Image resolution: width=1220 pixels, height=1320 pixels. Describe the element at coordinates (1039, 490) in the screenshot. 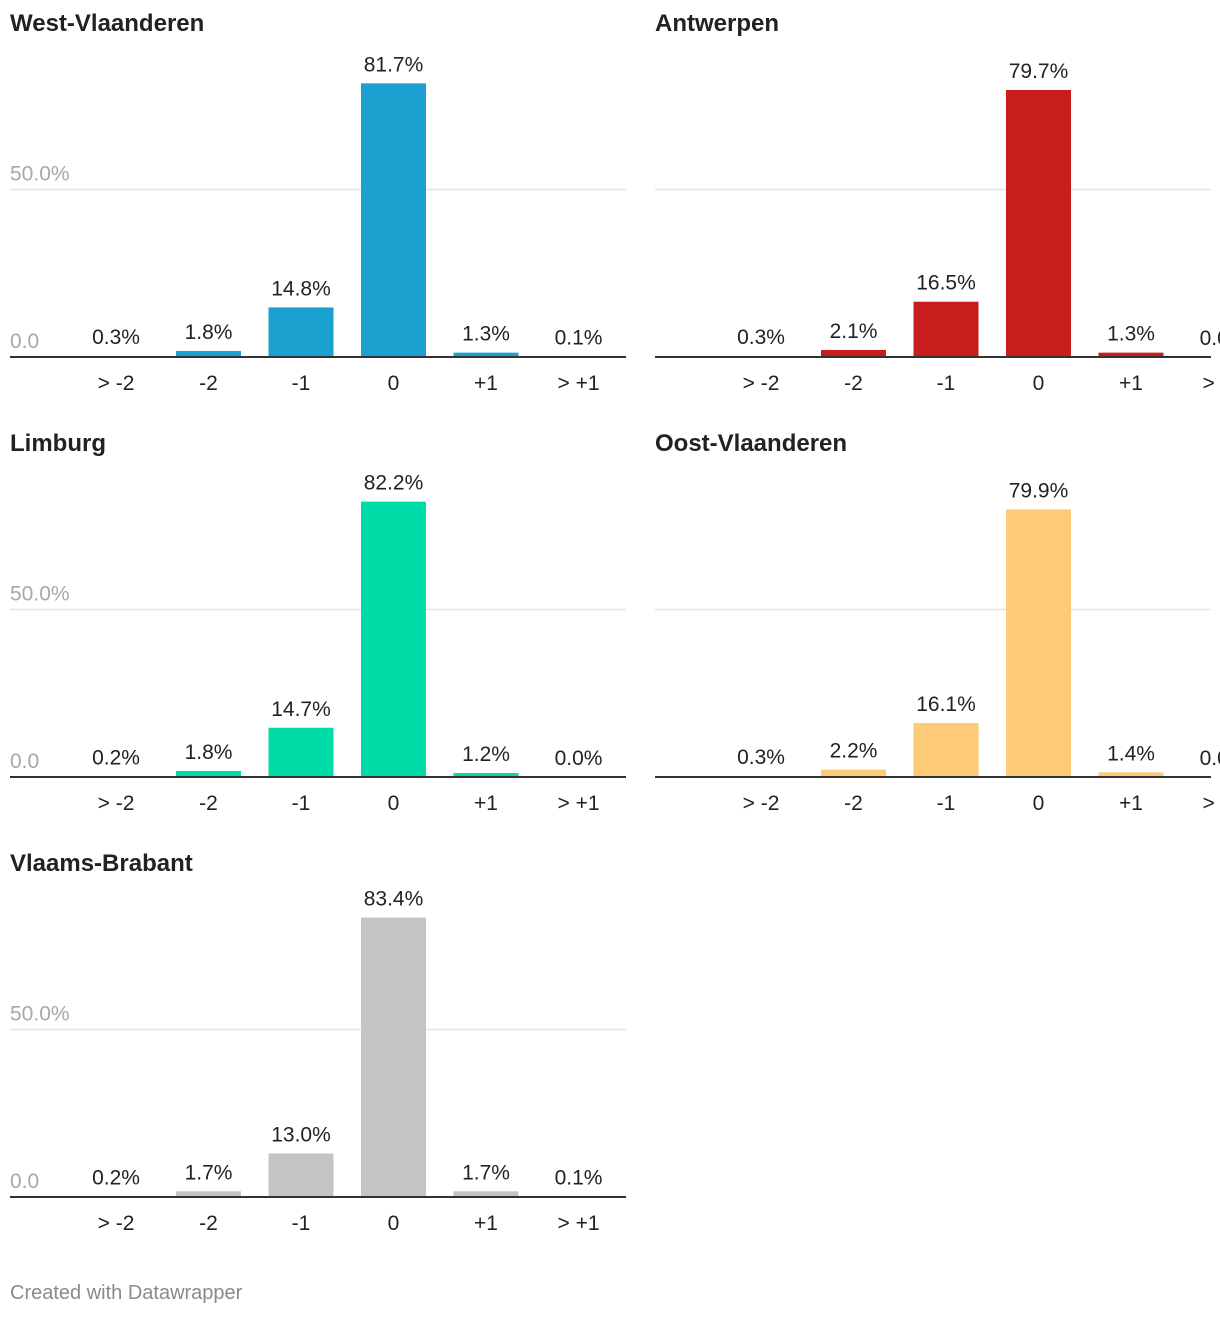

I see `data-label: 79.9%` at that location.